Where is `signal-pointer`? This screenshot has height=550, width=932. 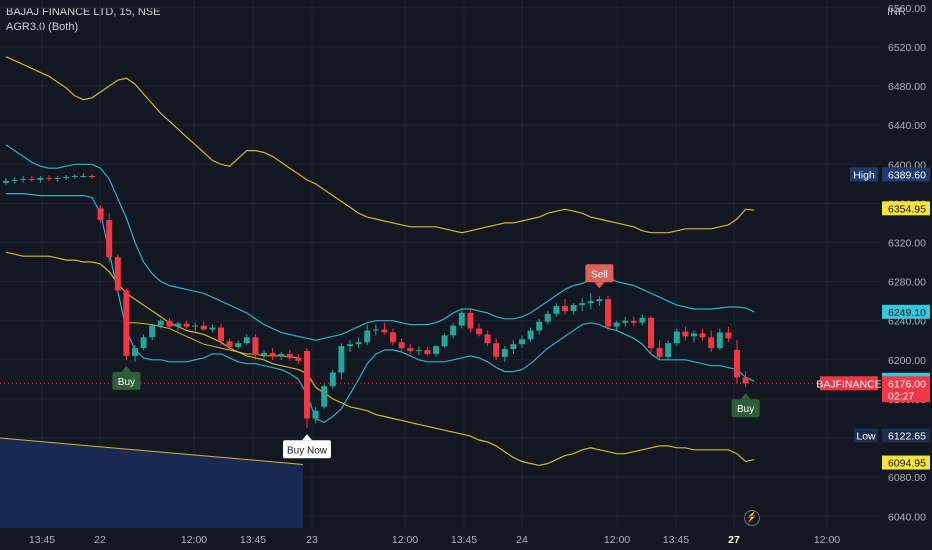
signal-pointer is located at coordinates (307, 437).